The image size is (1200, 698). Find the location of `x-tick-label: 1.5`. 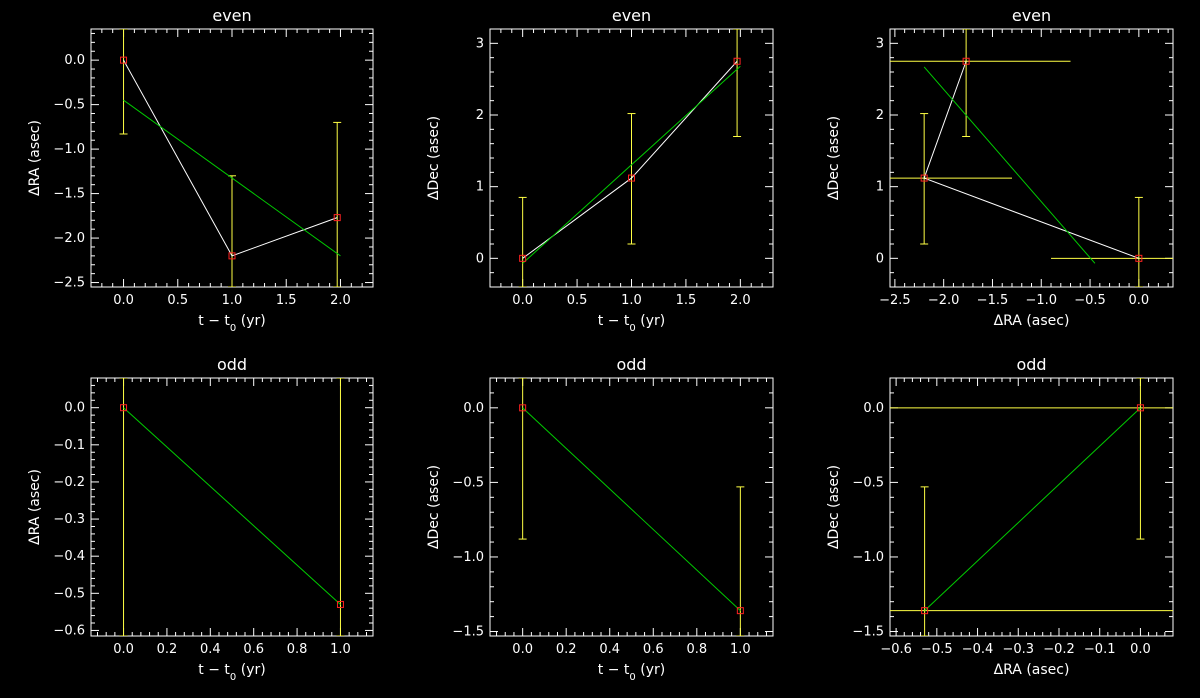

x-tick-label: 1.5 is located at coordinates (686, 300).